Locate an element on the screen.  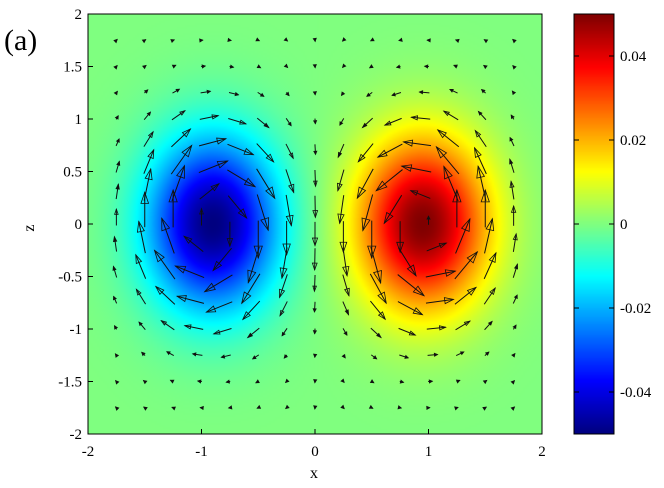
y-tick-label: 1 is located at coordinates (79, 120).